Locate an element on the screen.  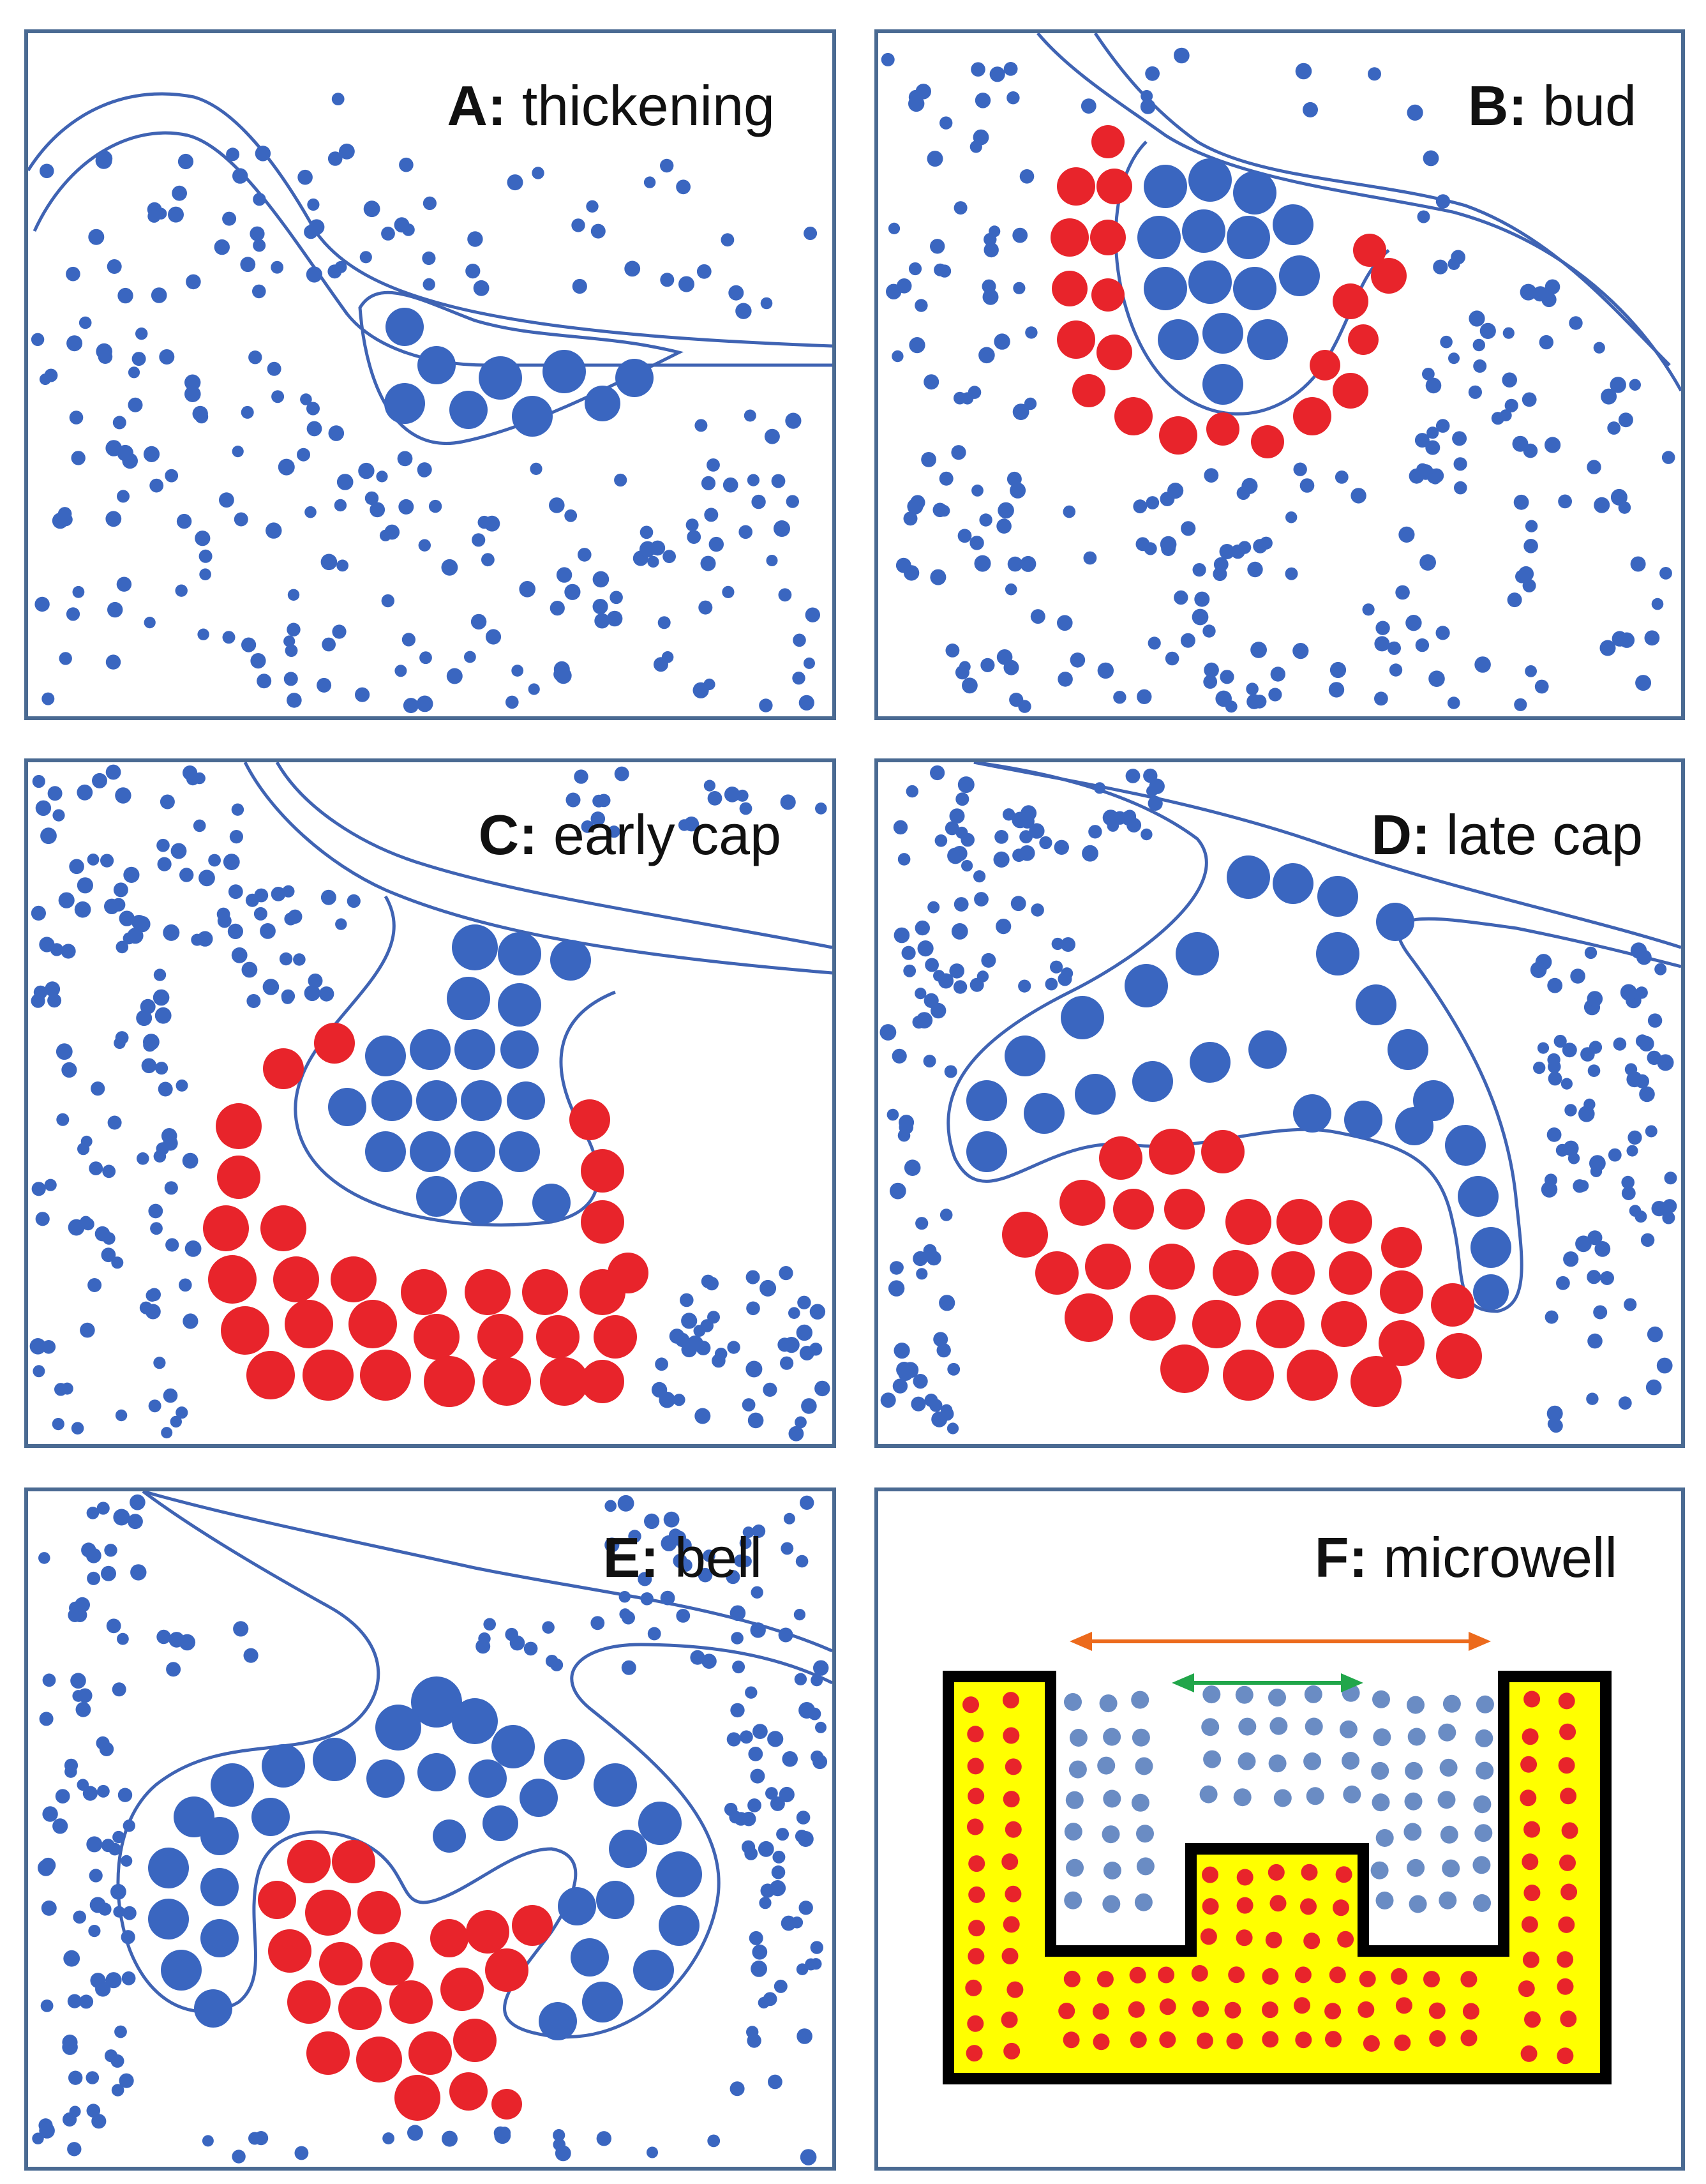
panel-e-title: bell is located at coordinates (718, 1558).